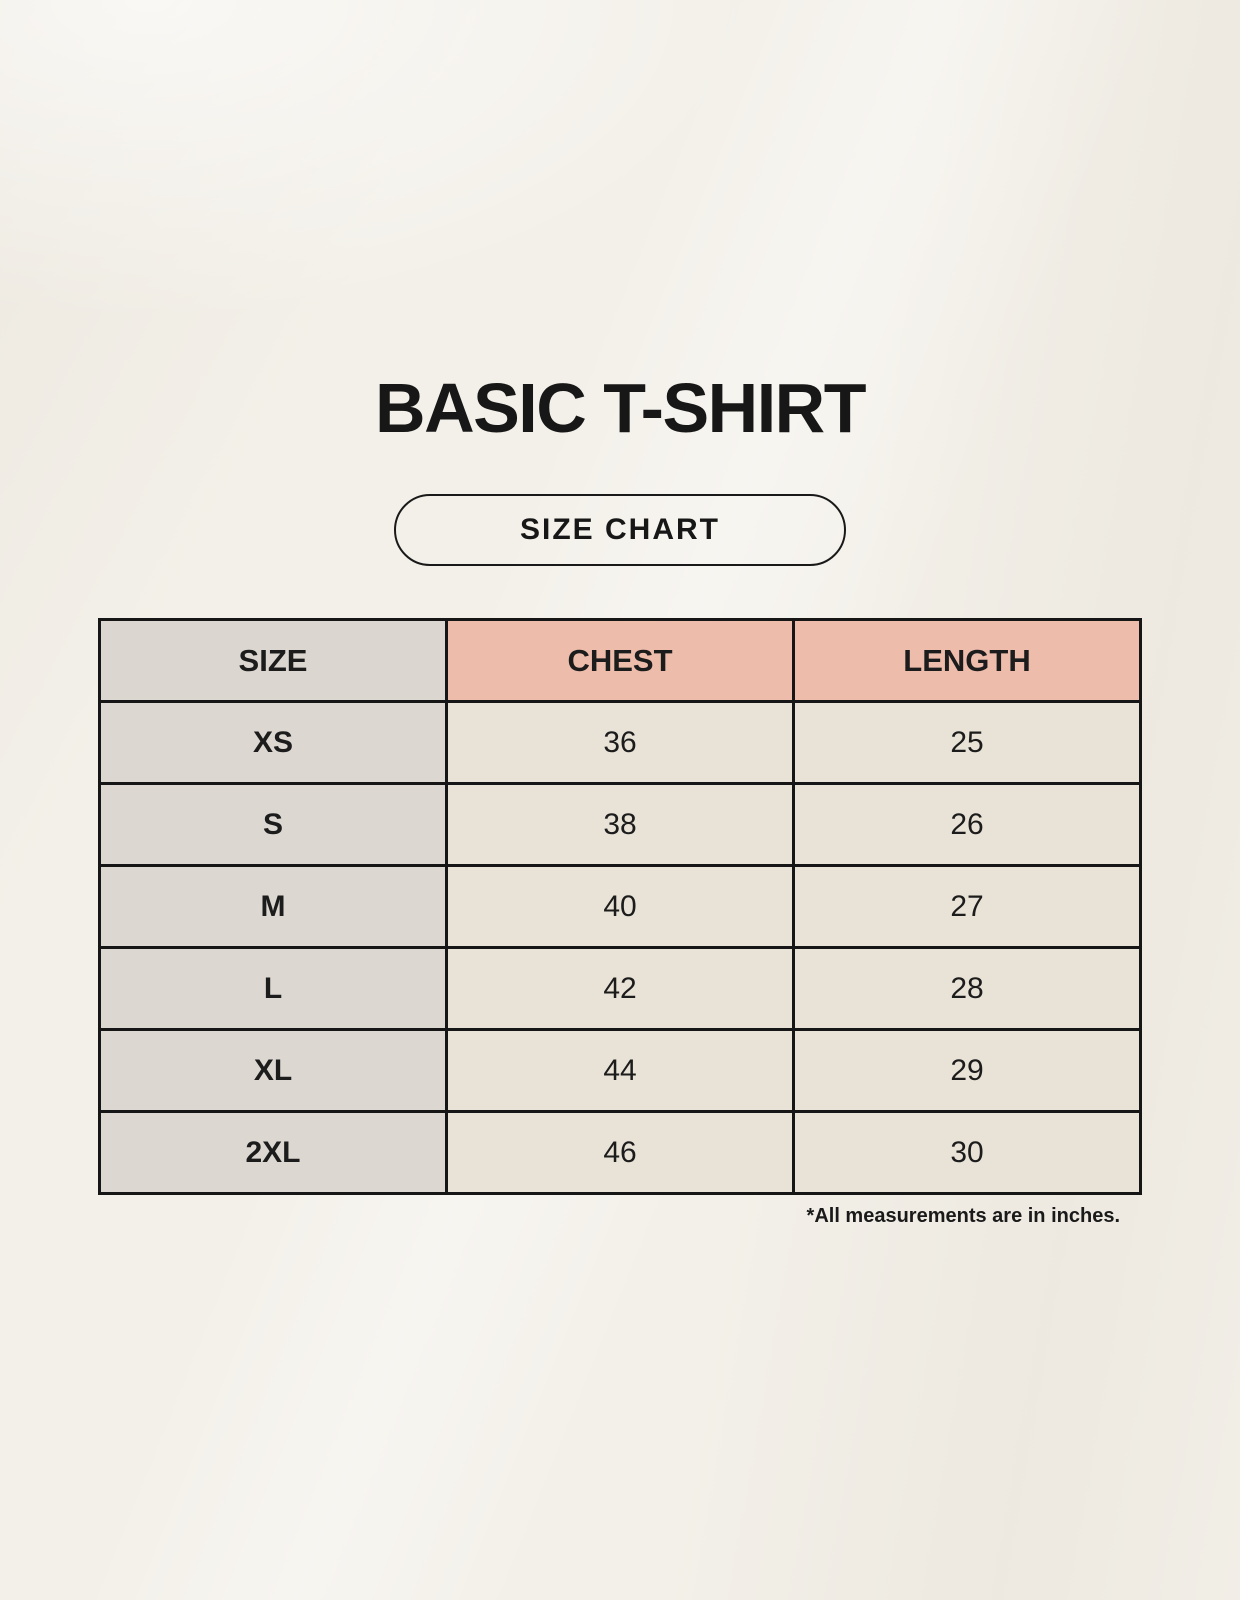 The image size is (1240, 1600). Describe the element at coordinates (273, 1070) in the screenshot. I see `size-label: XL` at that location.